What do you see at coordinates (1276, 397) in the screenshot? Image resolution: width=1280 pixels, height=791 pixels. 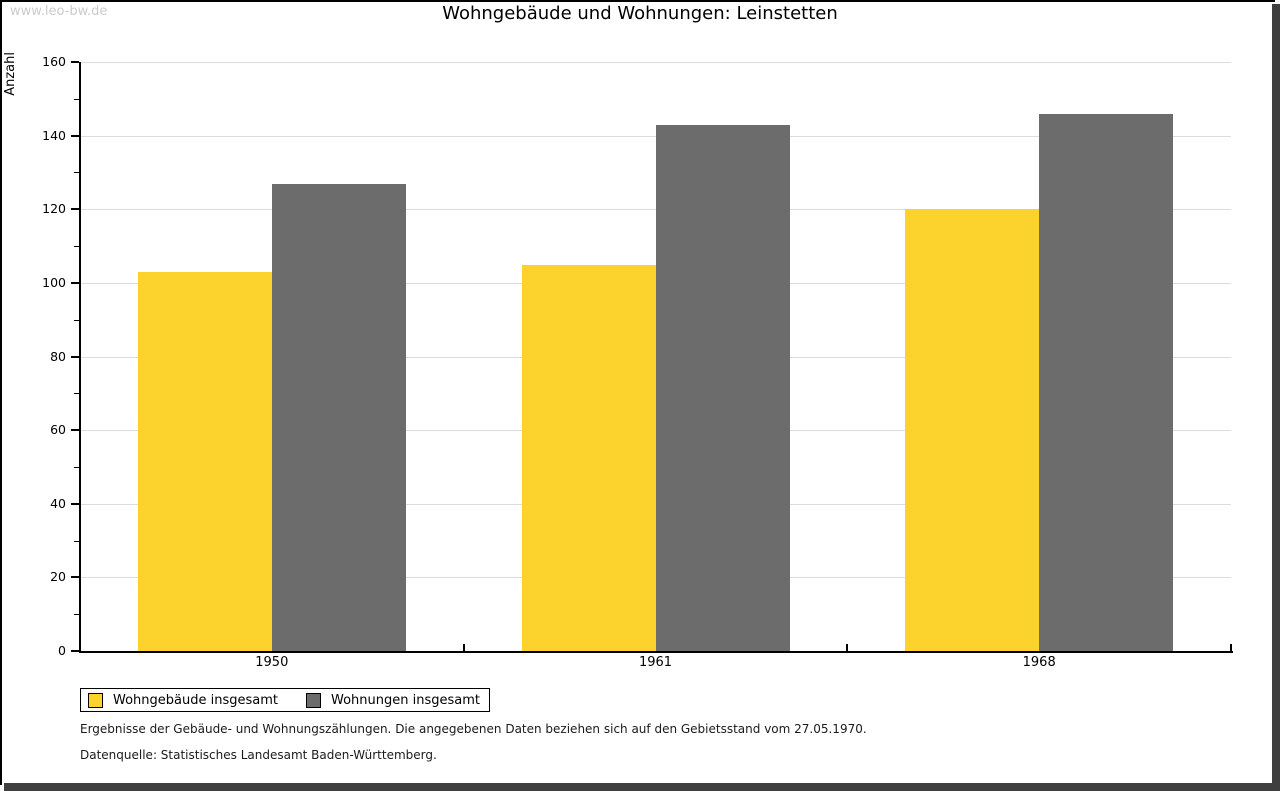 I see `frame-shadow-right` at bounding box center [1276, 397].